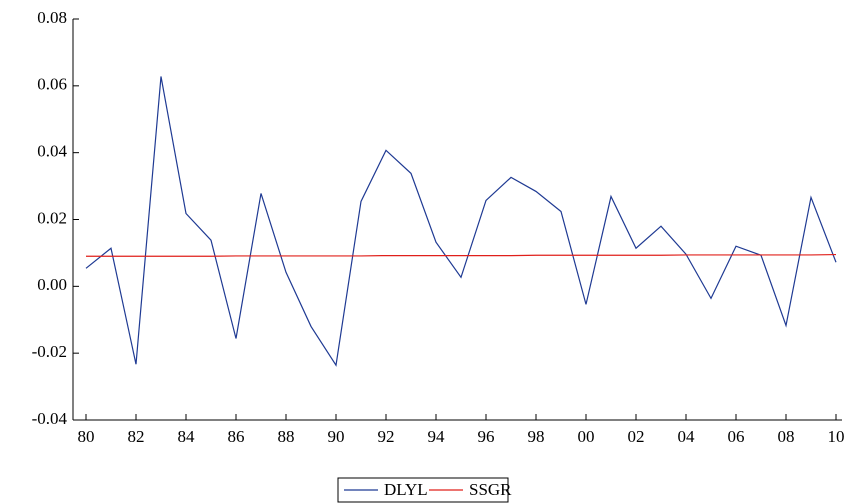 The image size is (846, 503). I want to click on x-tick-label: 04, so click(687, 436).